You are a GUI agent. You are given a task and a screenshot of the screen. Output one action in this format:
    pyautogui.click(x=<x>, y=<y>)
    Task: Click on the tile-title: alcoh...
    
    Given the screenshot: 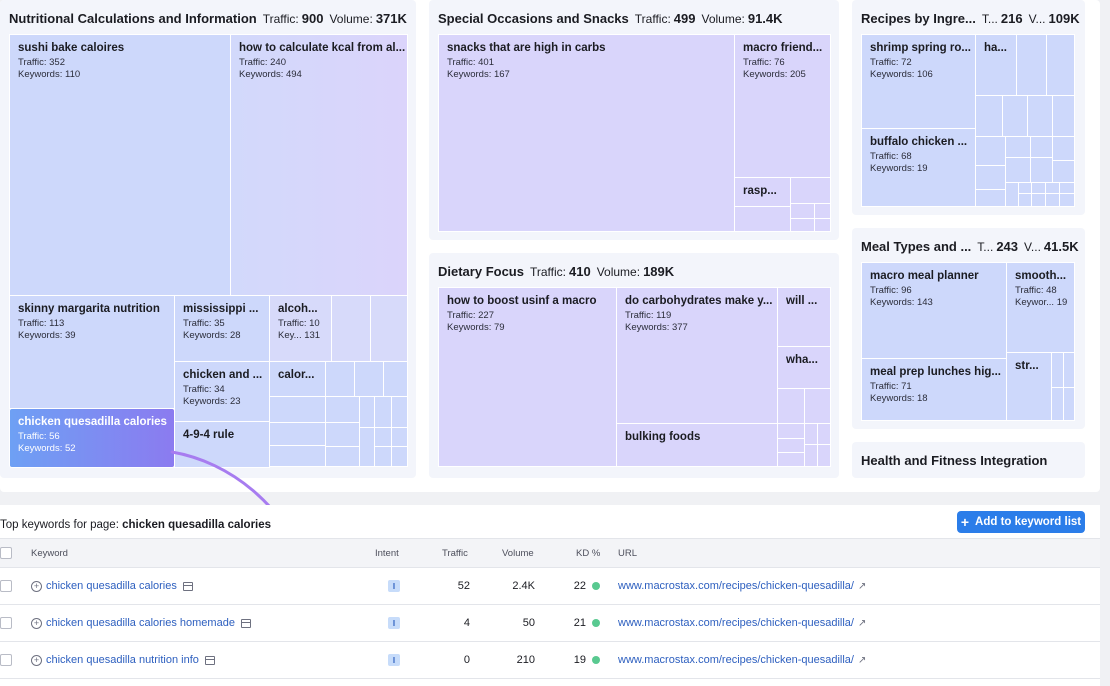 What is the action you would take?
    pyautogui.click(x=298, y=309)
    